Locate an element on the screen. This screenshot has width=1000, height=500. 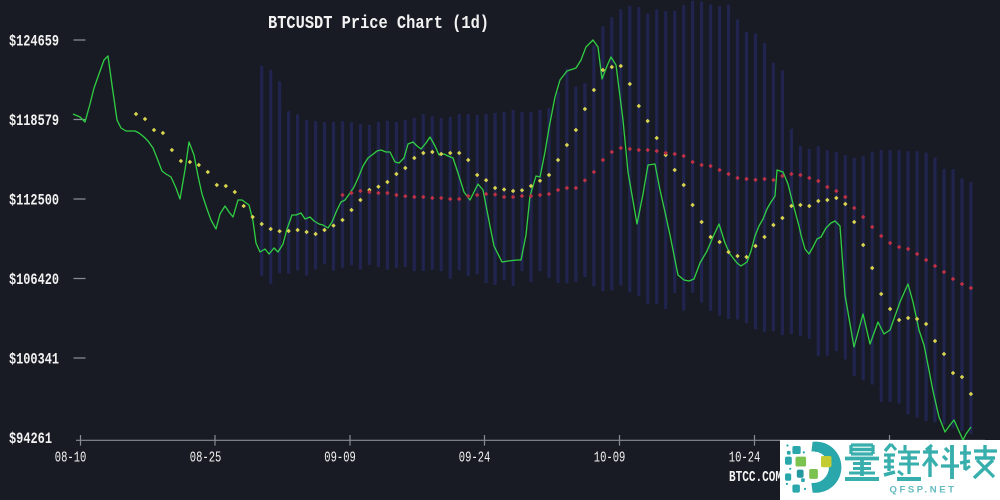
svg-text: $100341 is located at coordinates (34, 359).